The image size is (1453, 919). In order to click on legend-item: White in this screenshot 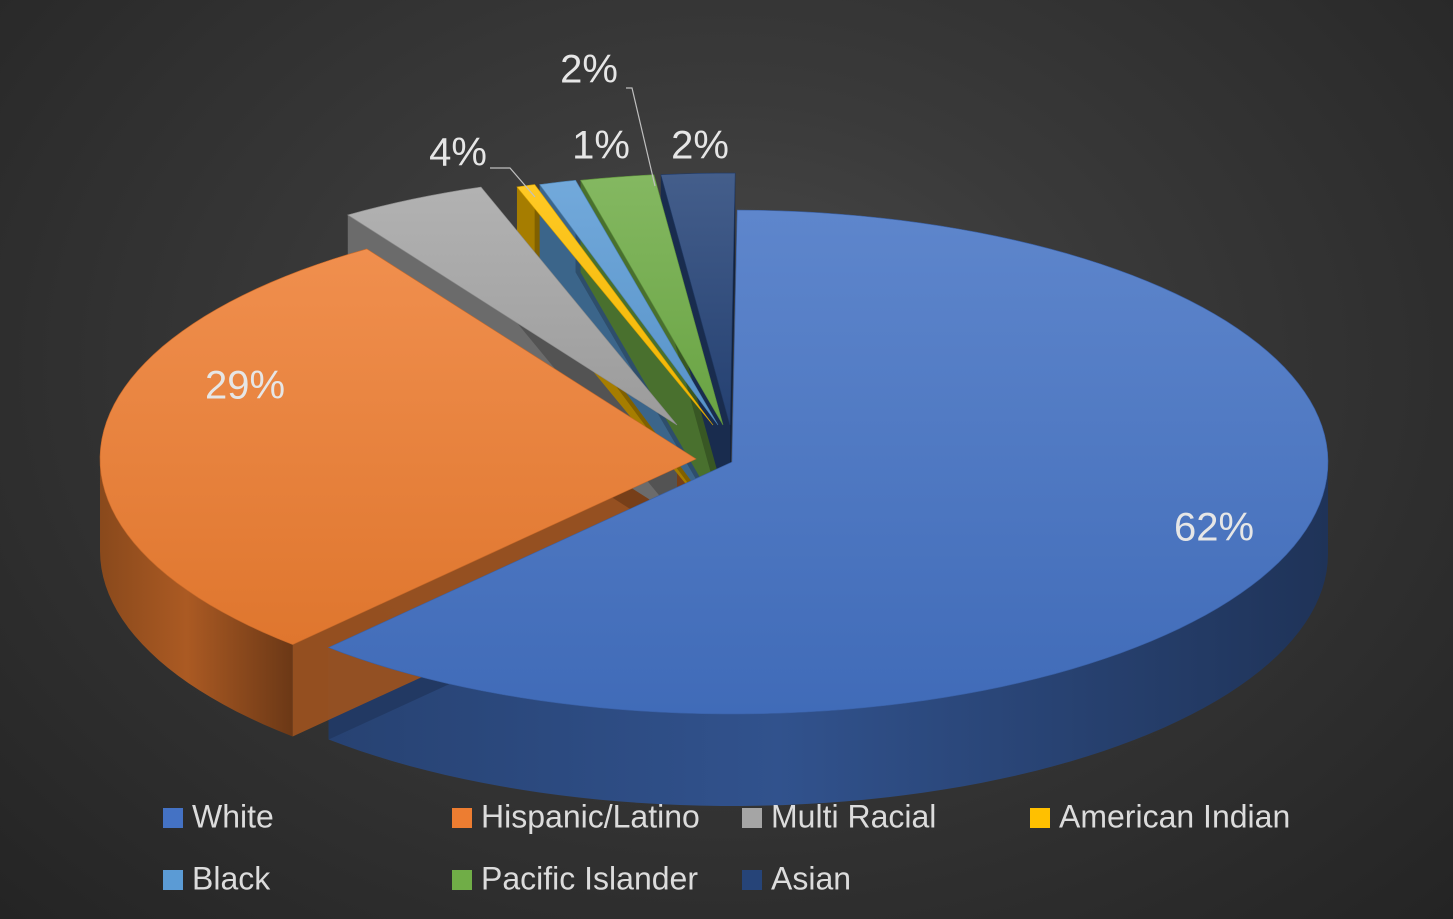, I will do `click(218, 816)`.